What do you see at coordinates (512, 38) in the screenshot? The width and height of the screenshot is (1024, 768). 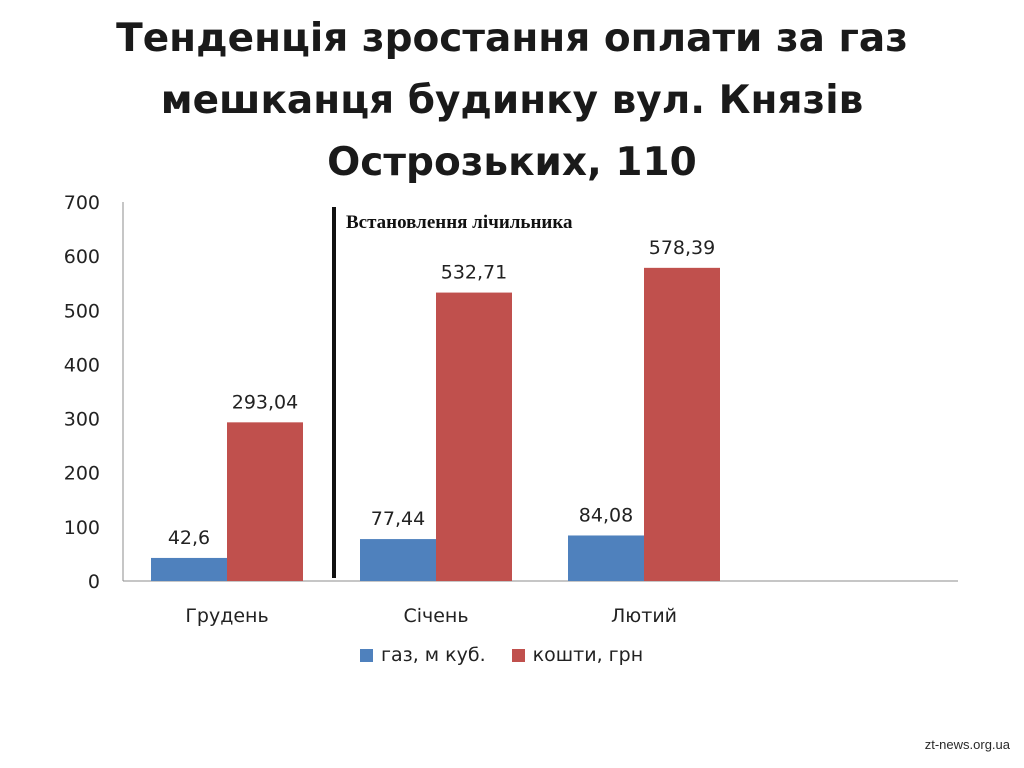 I see `title-line-1: Тенденція зростання оплати за газ` at bounding box center [512, 38].